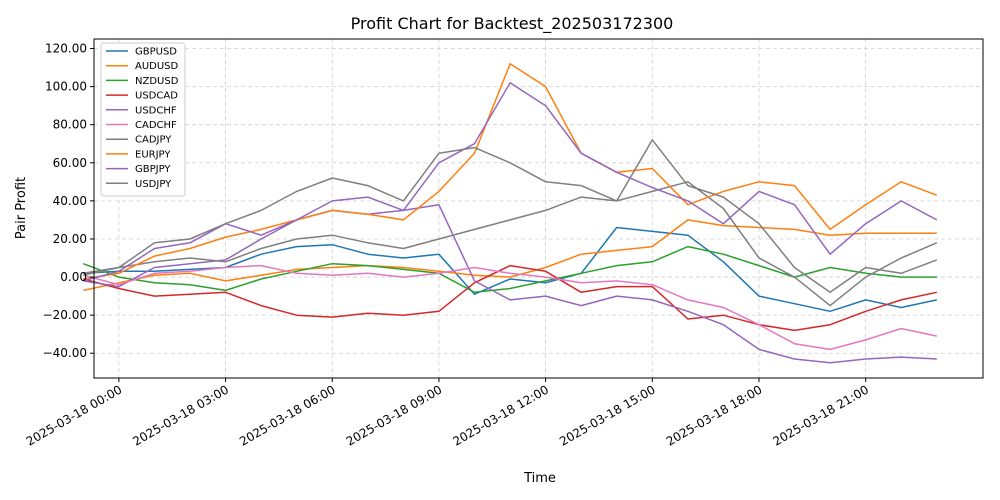  Describe the element at coordinates (820, 415) in the screenshot. I see `x-tick-label: 2025-03-18 21:00` at that location.